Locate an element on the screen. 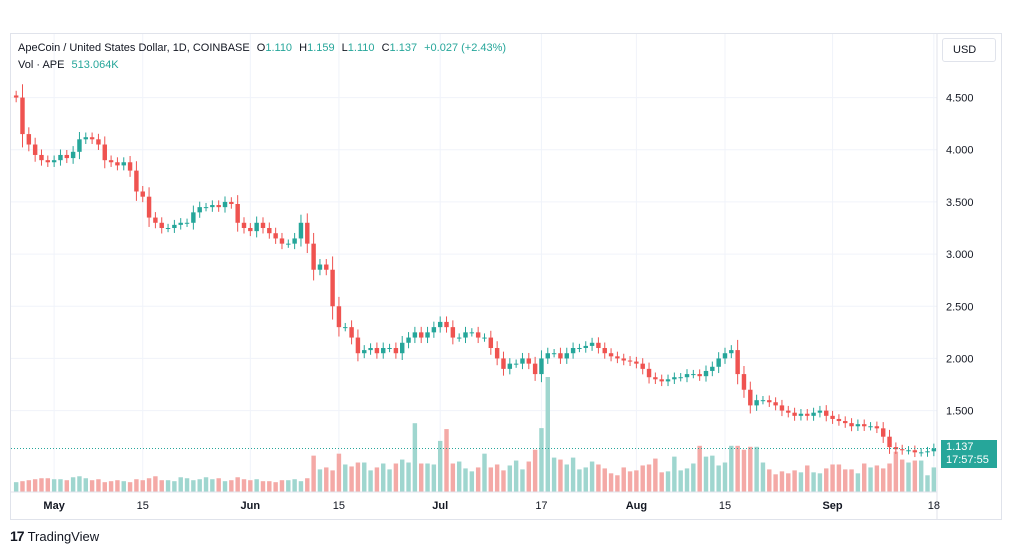  currency-button: USD is located at coordinates (969, 50).